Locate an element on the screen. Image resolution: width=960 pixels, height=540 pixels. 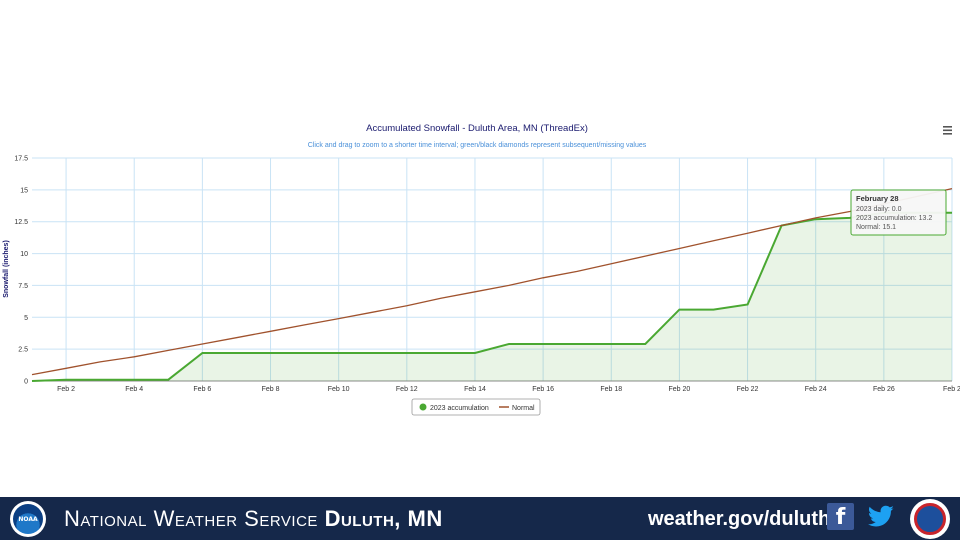
y-tick-label: 12.5 is located at coordinates (21, 222).